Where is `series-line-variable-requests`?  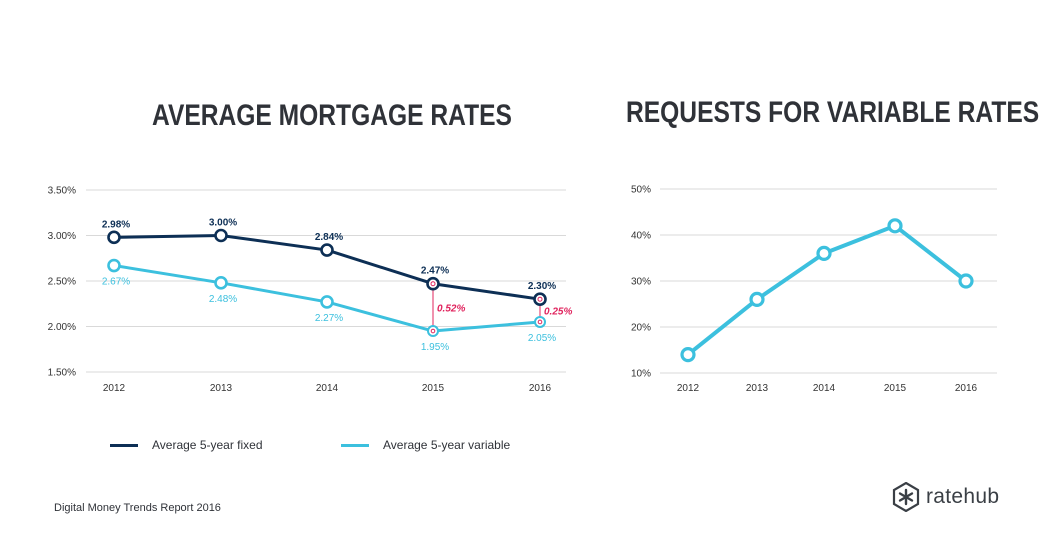 series-line-variable-requests is located at coordinates (827, 290).